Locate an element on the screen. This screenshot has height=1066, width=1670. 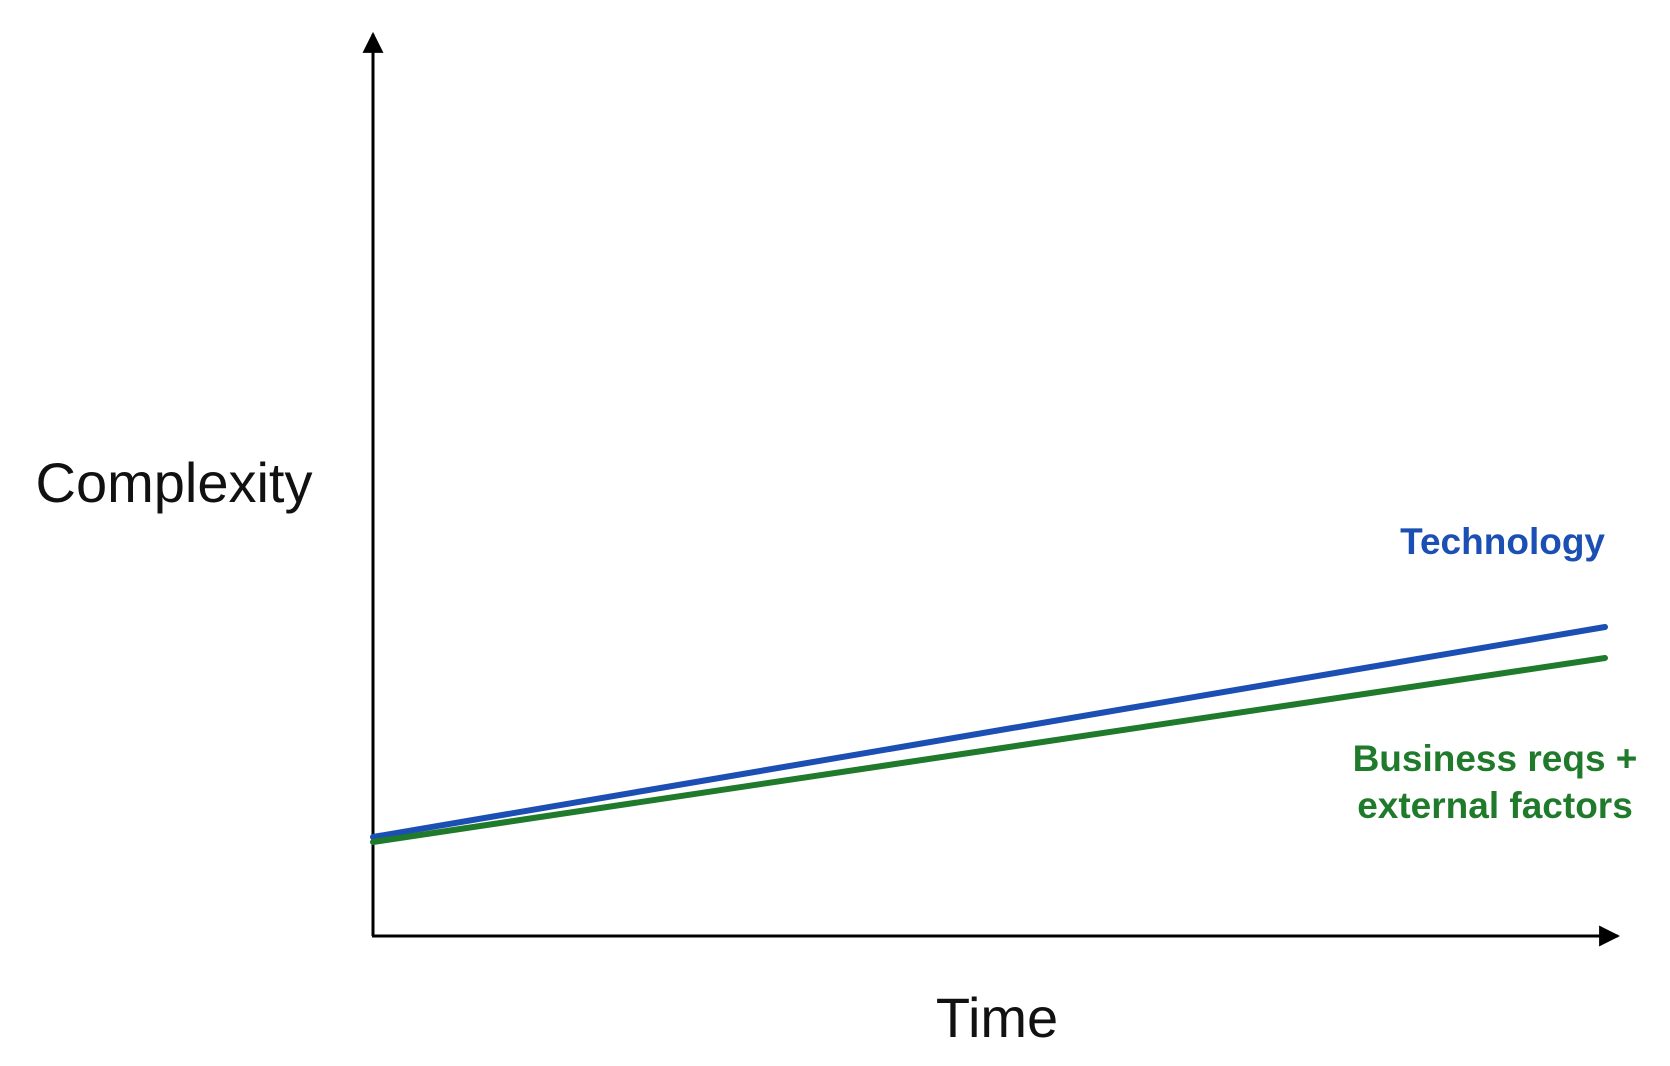
business-label: Business reqs + is located at coordinates (1495, 758).